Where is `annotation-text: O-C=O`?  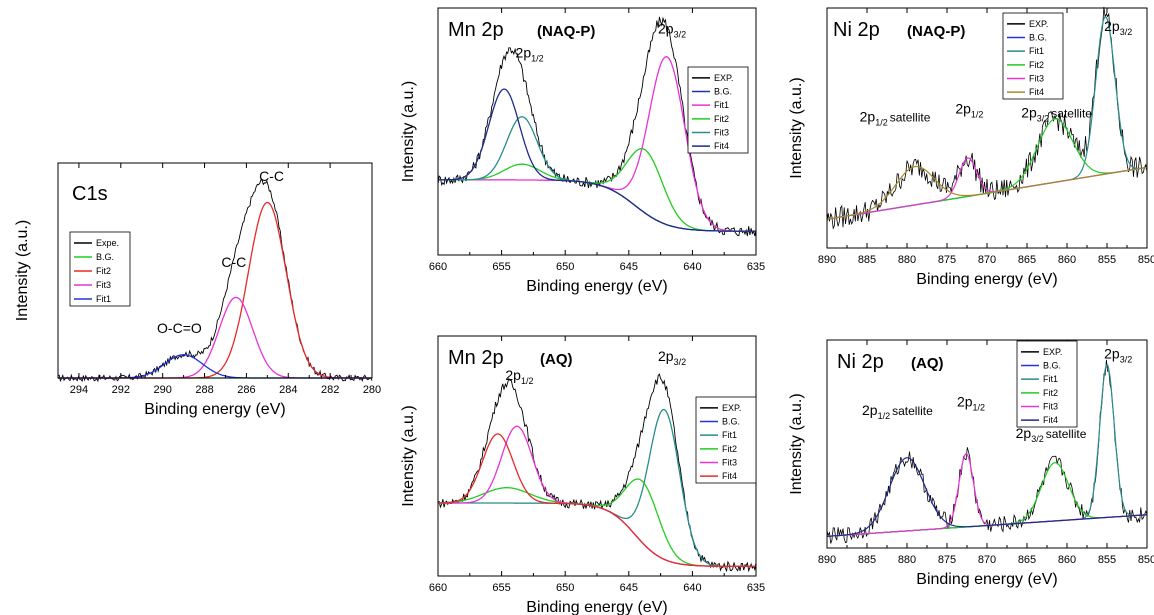
annotation-text: O-C=O is located at coordinates (179, 328).